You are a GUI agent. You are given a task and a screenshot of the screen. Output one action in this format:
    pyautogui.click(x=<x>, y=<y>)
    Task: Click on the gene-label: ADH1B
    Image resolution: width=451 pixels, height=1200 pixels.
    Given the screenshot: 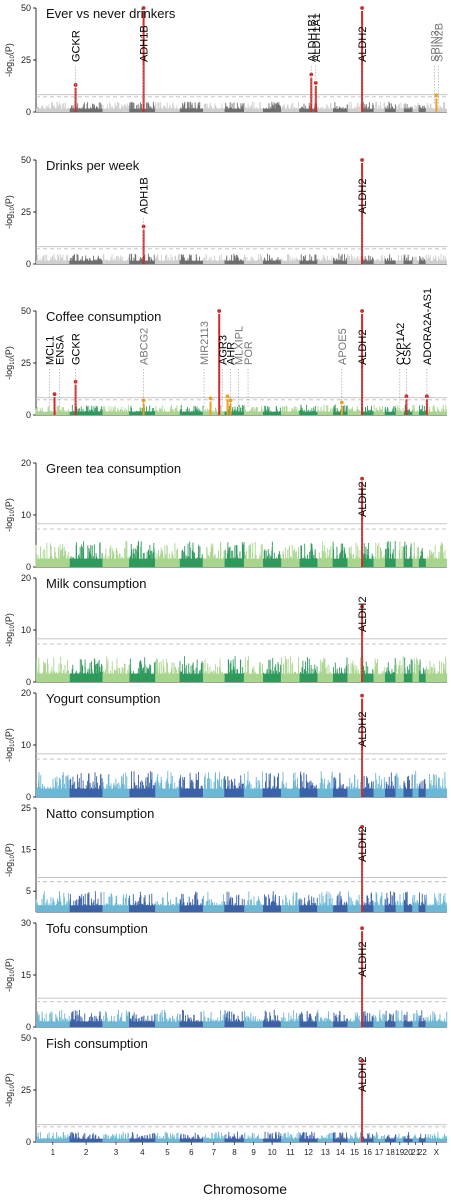 What is the action you would take?
    pyautogui.click(x=145, y=195)
    